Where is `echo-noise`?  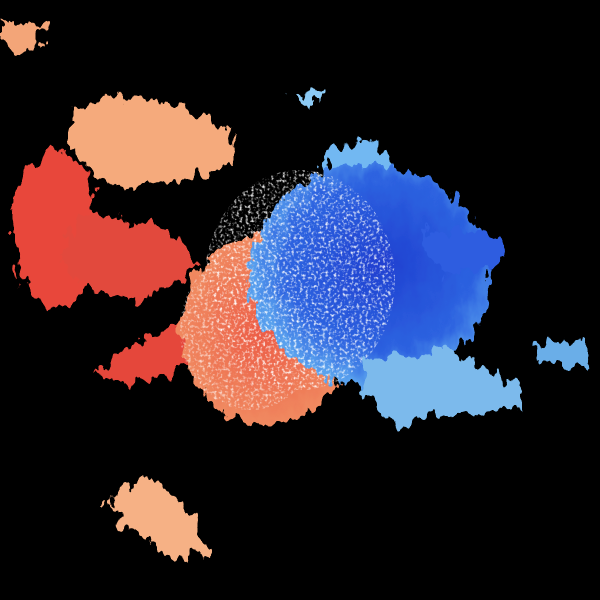
echo-noise is located at coordinates (250, 330).